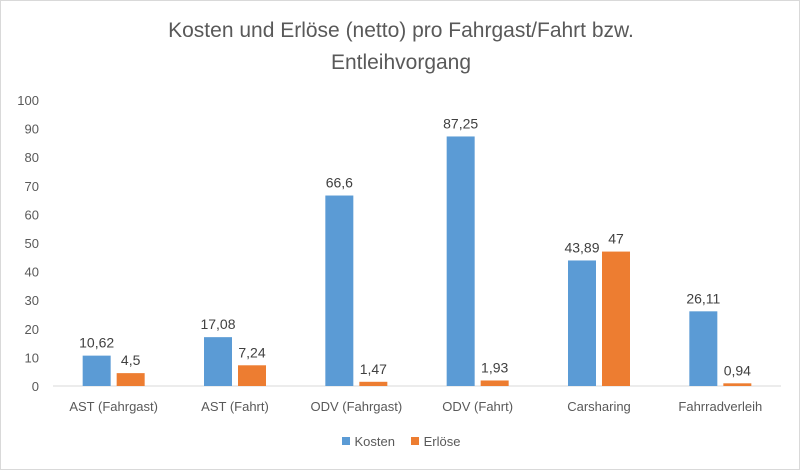 This screenshot has height=470, width=800. What do you see at coordinates (251, 352) in the screenshot?
I see `data-label-erloese: 7,24` at bounding box center [251, 352].